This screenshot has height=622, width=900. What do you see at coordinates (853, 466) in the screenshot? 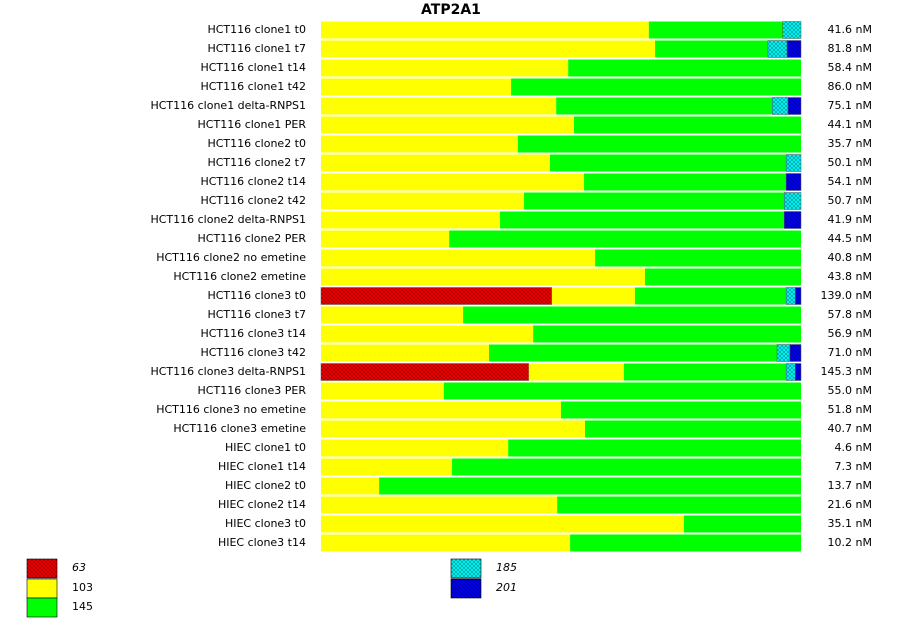
I see `row-total: 7.3 nM` at bounding box center [853, 466].